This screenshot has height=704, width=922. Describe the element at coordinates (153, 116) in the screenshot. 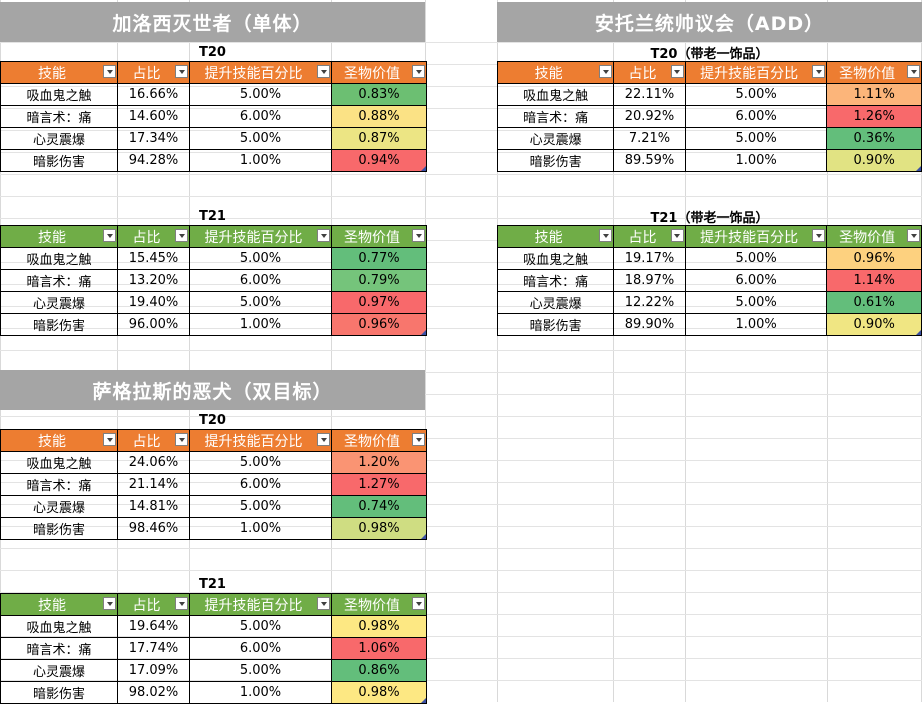

I see `share-cell: 14.60%` at that location.